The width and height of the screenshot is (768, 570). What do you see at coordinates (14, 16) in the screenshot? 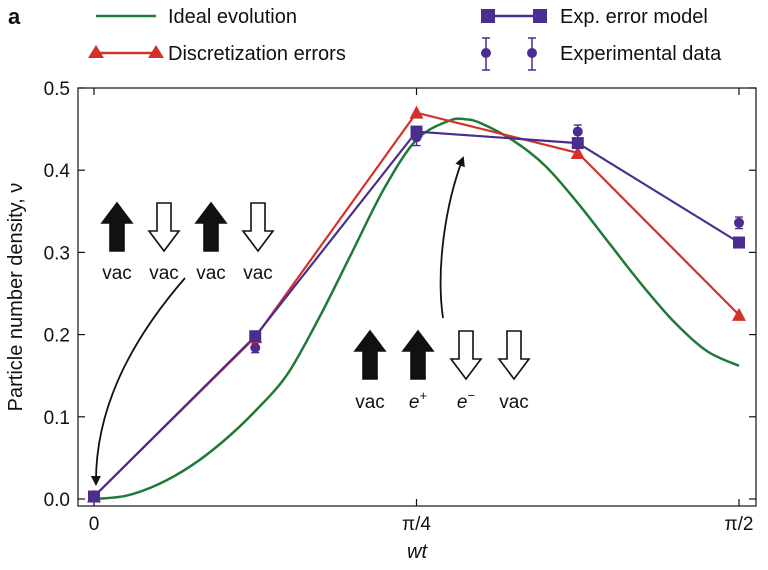
I see `panel-label: a` at bounding box center [14, 16].